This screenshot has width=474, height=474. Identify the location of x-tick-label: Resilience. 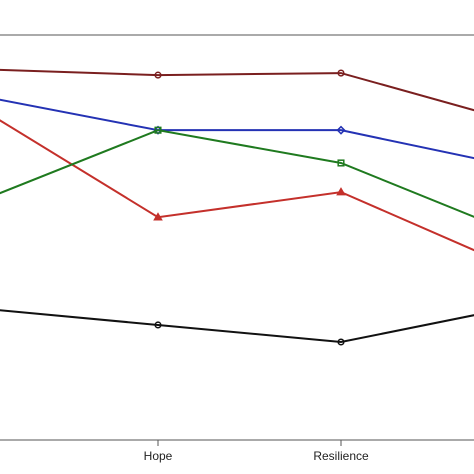
(341, 456).